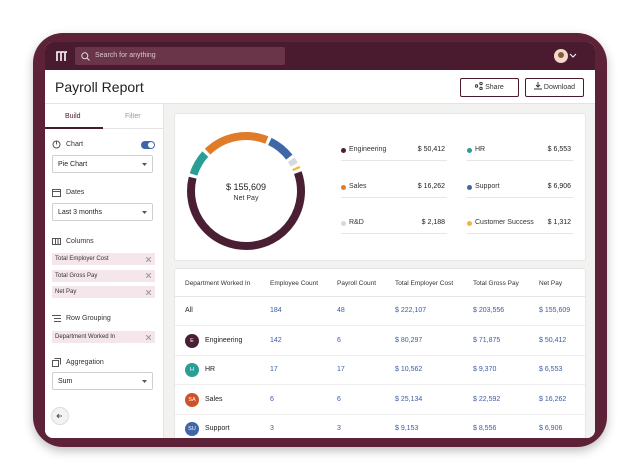 Image resolution: width=640 pixels, height=469 pixels. Describe the element at coordinates (276, 310) in the screenshot. I see `table-cell: 184` at that location.